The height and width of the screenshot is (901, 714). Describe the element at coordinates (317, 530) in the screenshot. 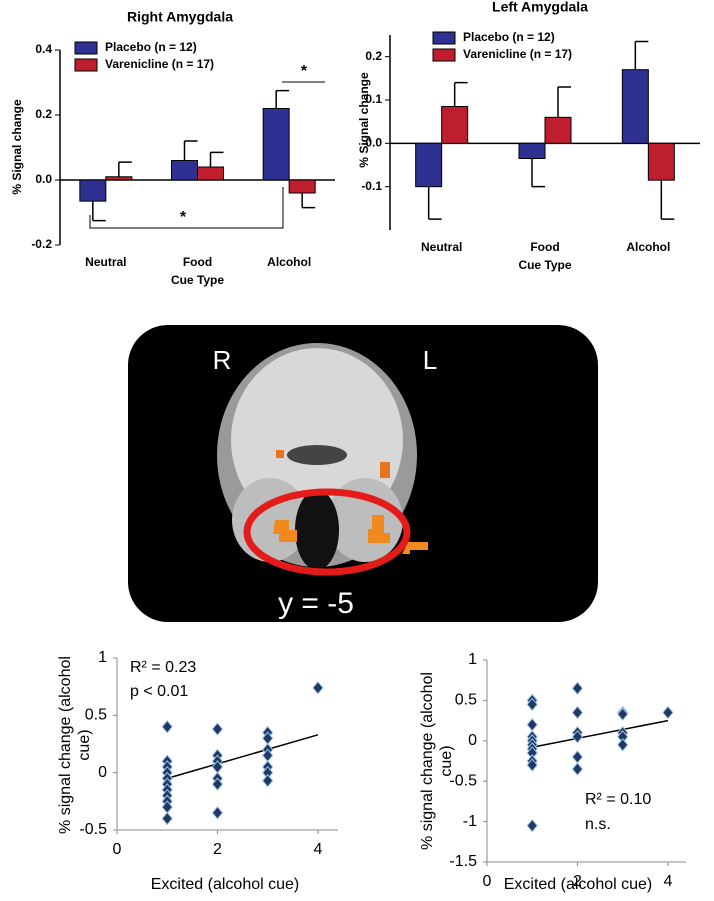

I see `brainstem-gap` at that location.